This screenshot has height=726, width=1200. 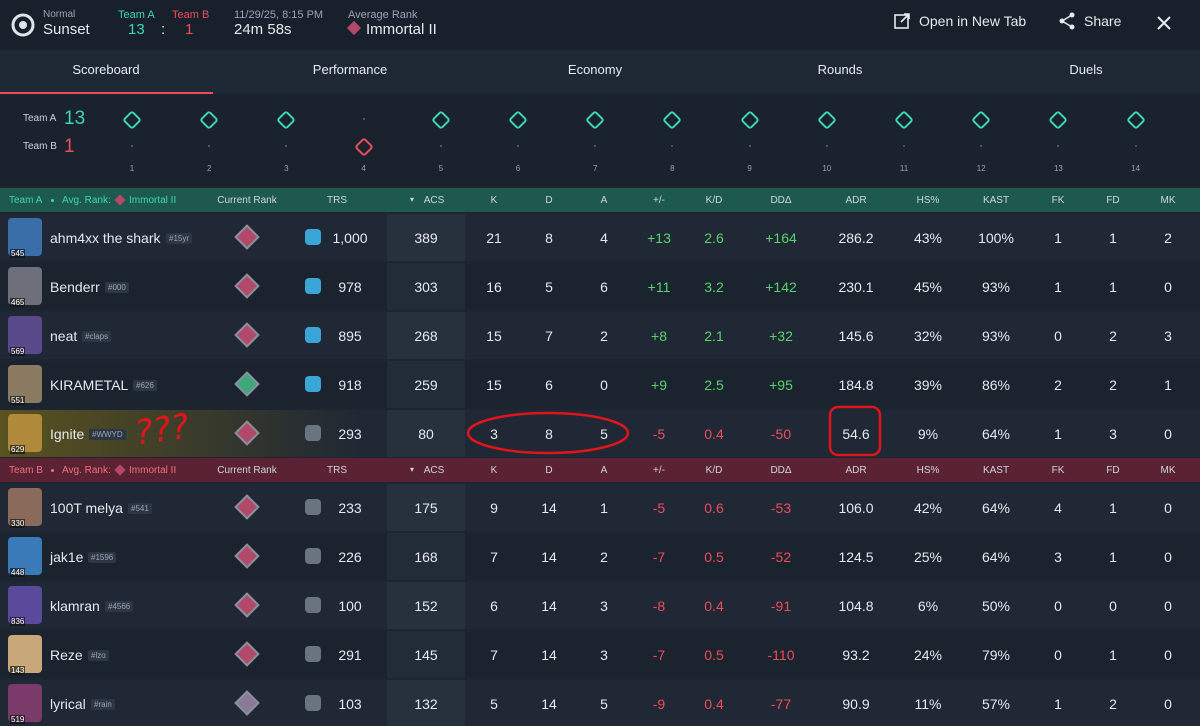 What do you see at coordinates (1058, 704) in the screenshot?
I see `stat-fk: 1` at bounding box center [1058, 704].